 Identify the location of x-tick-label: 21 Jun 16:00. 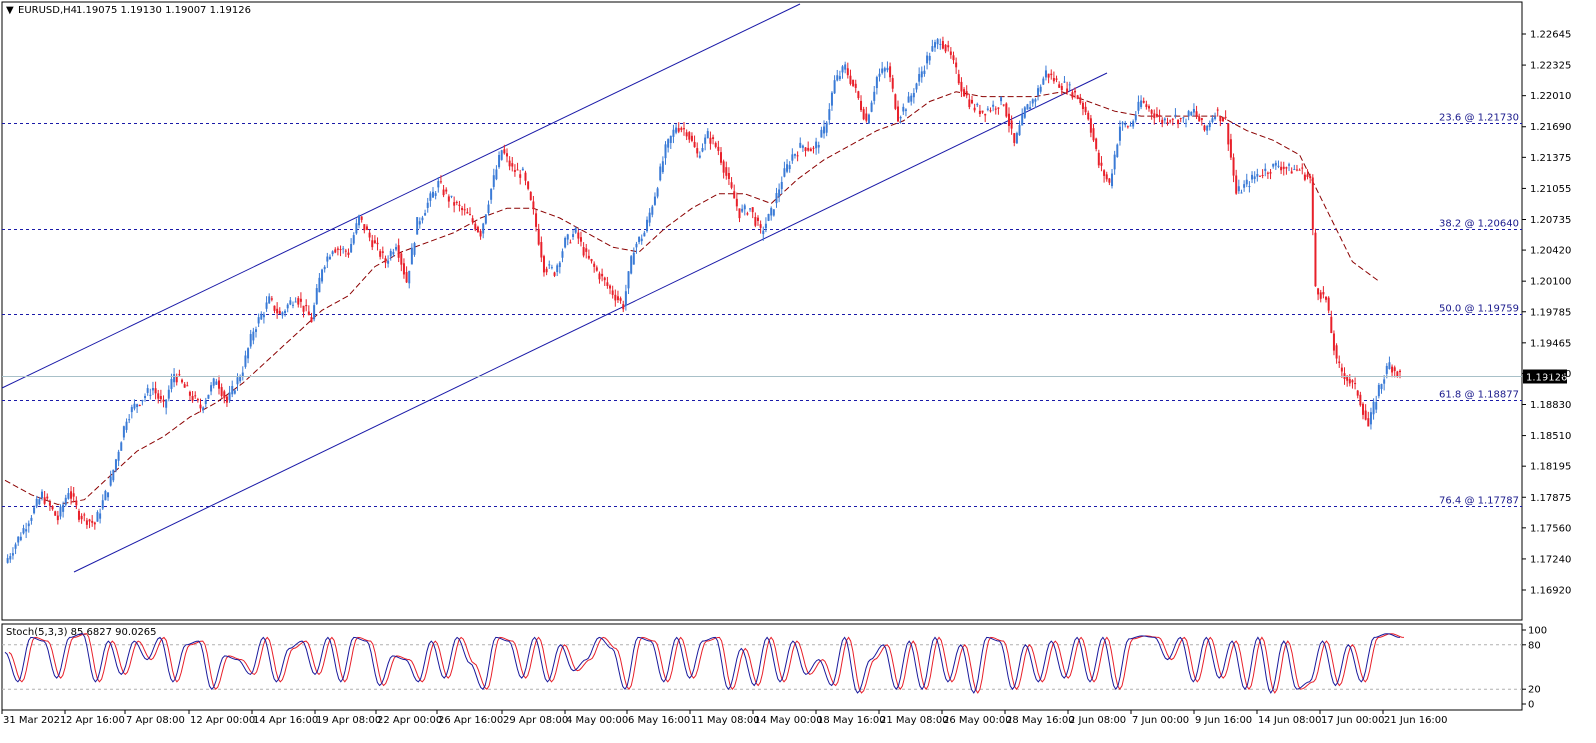
(1416, 720).